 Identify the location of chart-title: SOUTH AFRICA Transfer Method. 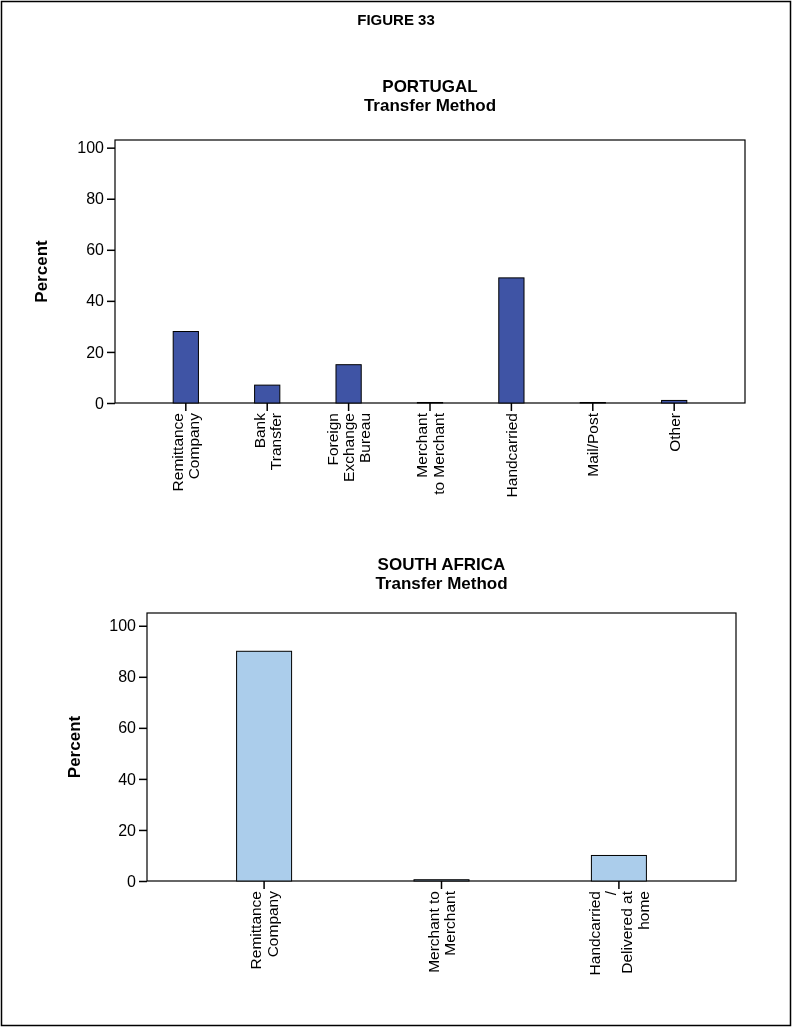
(441, 574).